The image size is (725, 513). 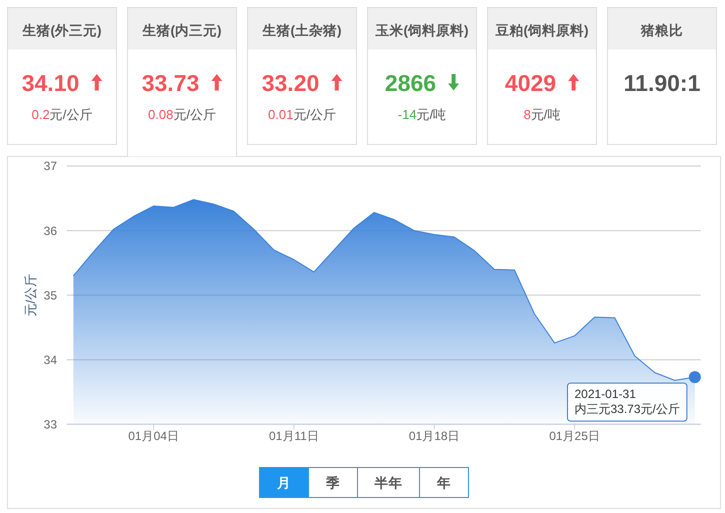 What do you see at coordinates (574, 436) in the screenshot?
I see `x-tick-label: 01月25日` at bounding box center [574, 436].